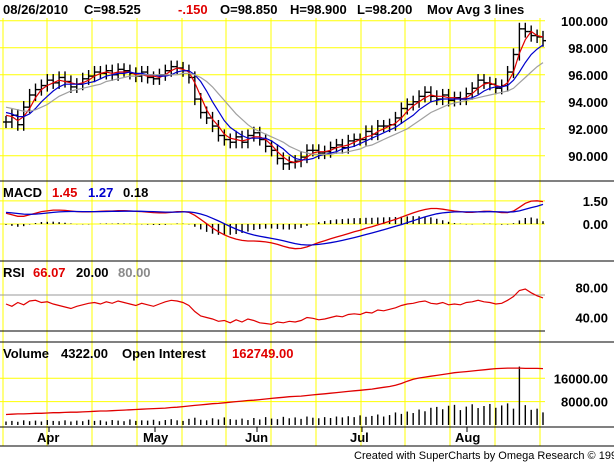 The width and height of the screenshot is (614, 463). I want to click on month-label: Aug, so click(467, 437).